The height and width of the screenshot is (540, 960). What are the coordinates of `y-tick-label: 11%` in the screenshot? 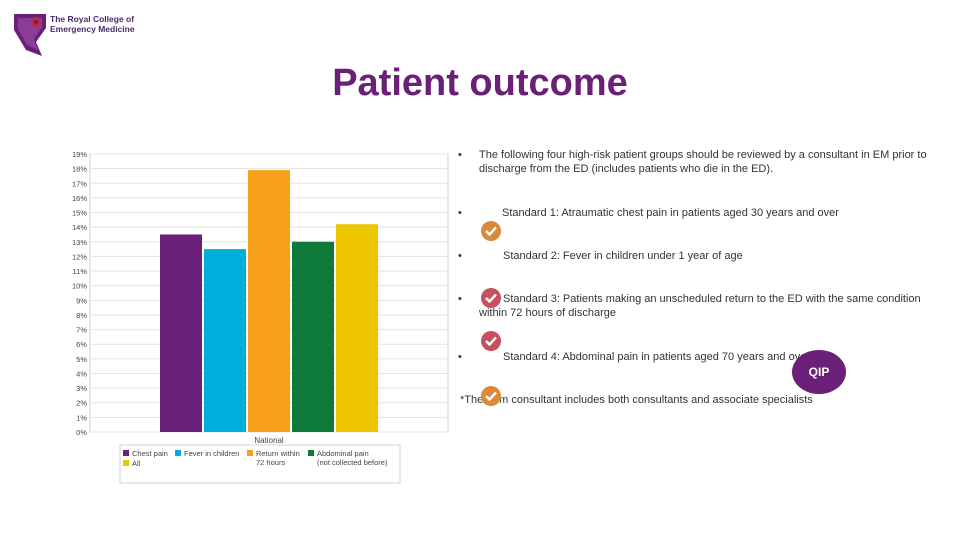 It's located at (80, 271).